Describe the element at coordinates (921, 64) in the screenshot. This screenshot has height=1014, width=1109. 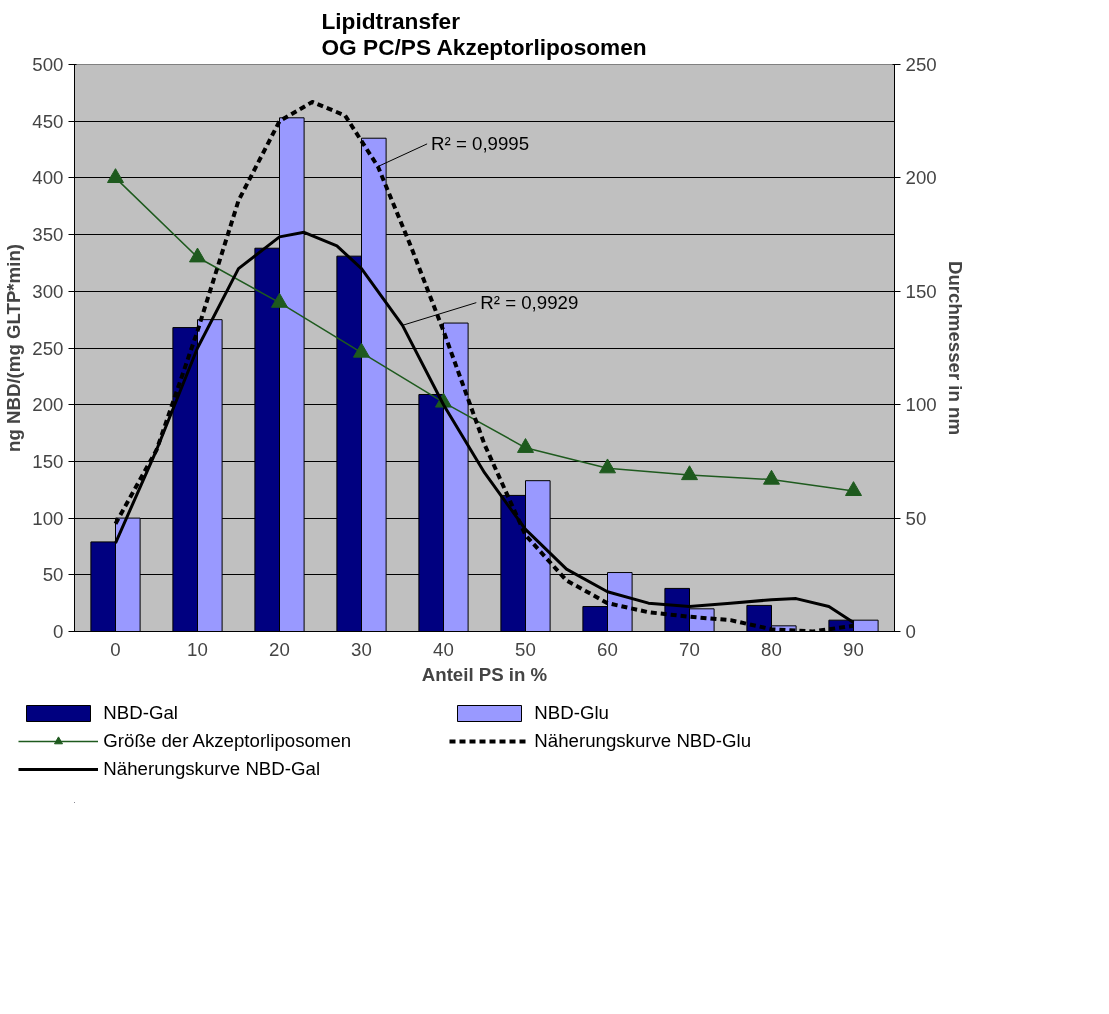
I see `y2-tick-label: 250` at that location.